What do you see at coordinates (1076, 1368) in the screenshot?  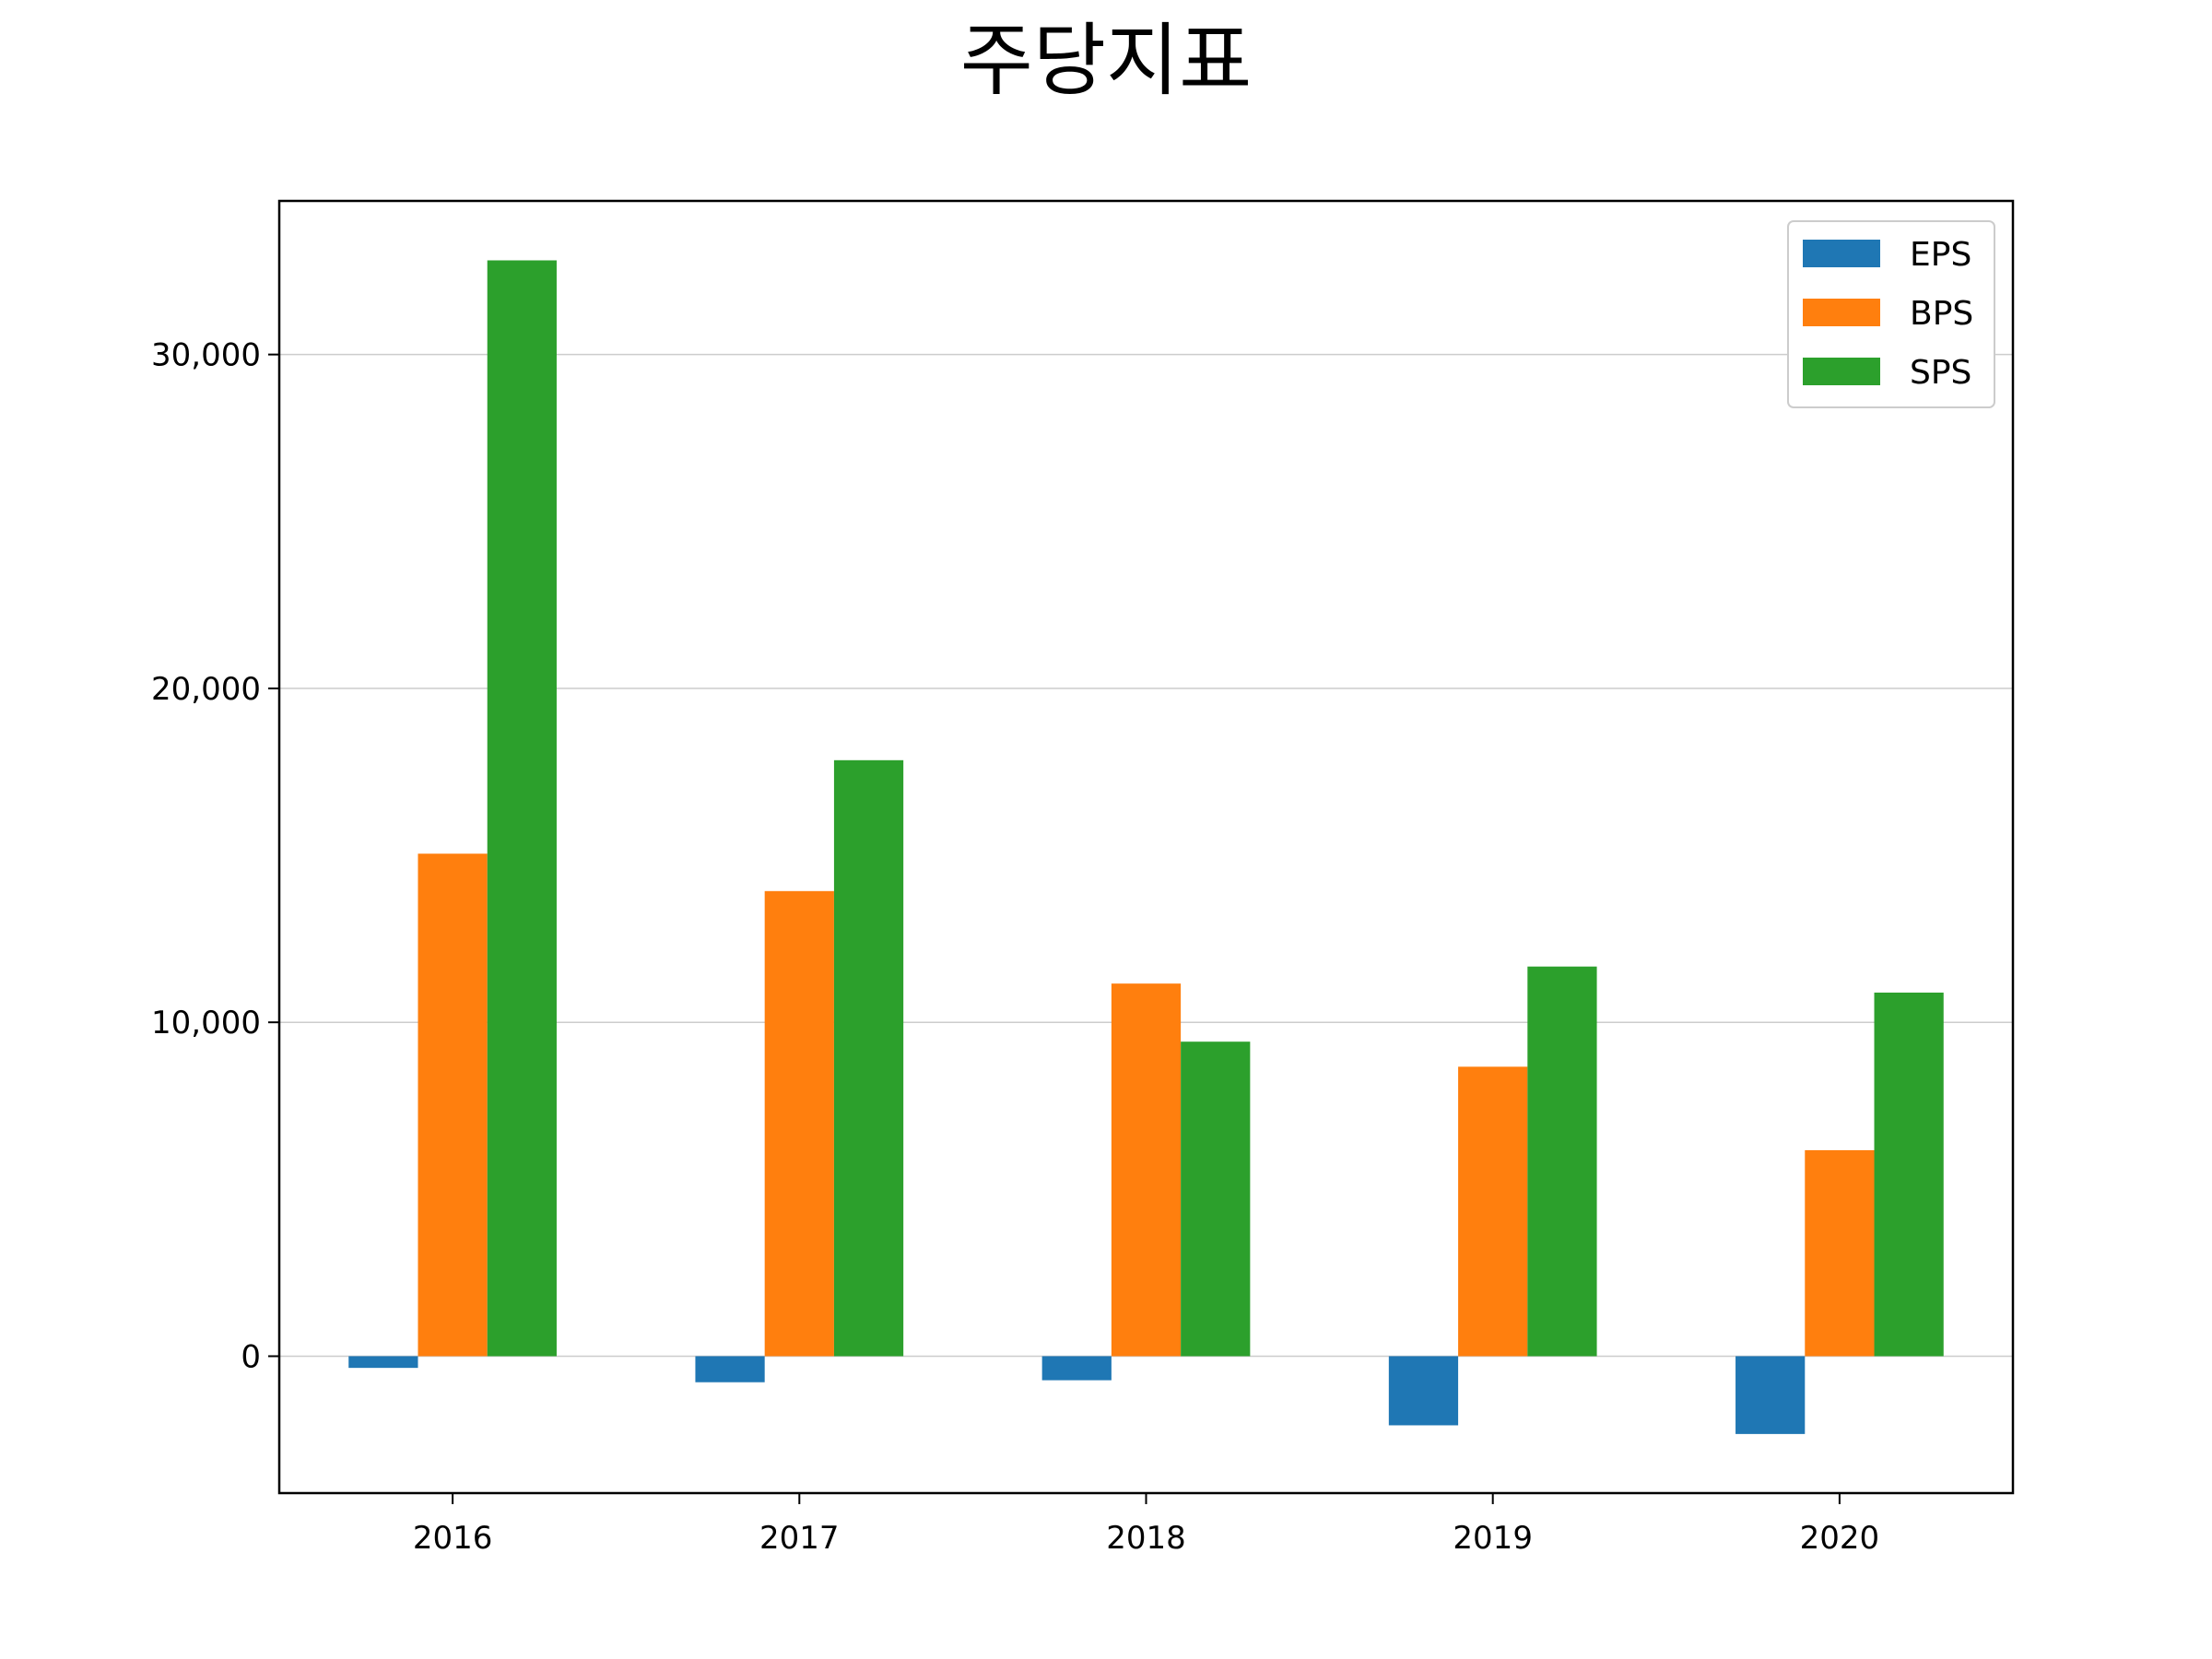 I see `bar-eps-2018` at bounding box center [1076, 1368].